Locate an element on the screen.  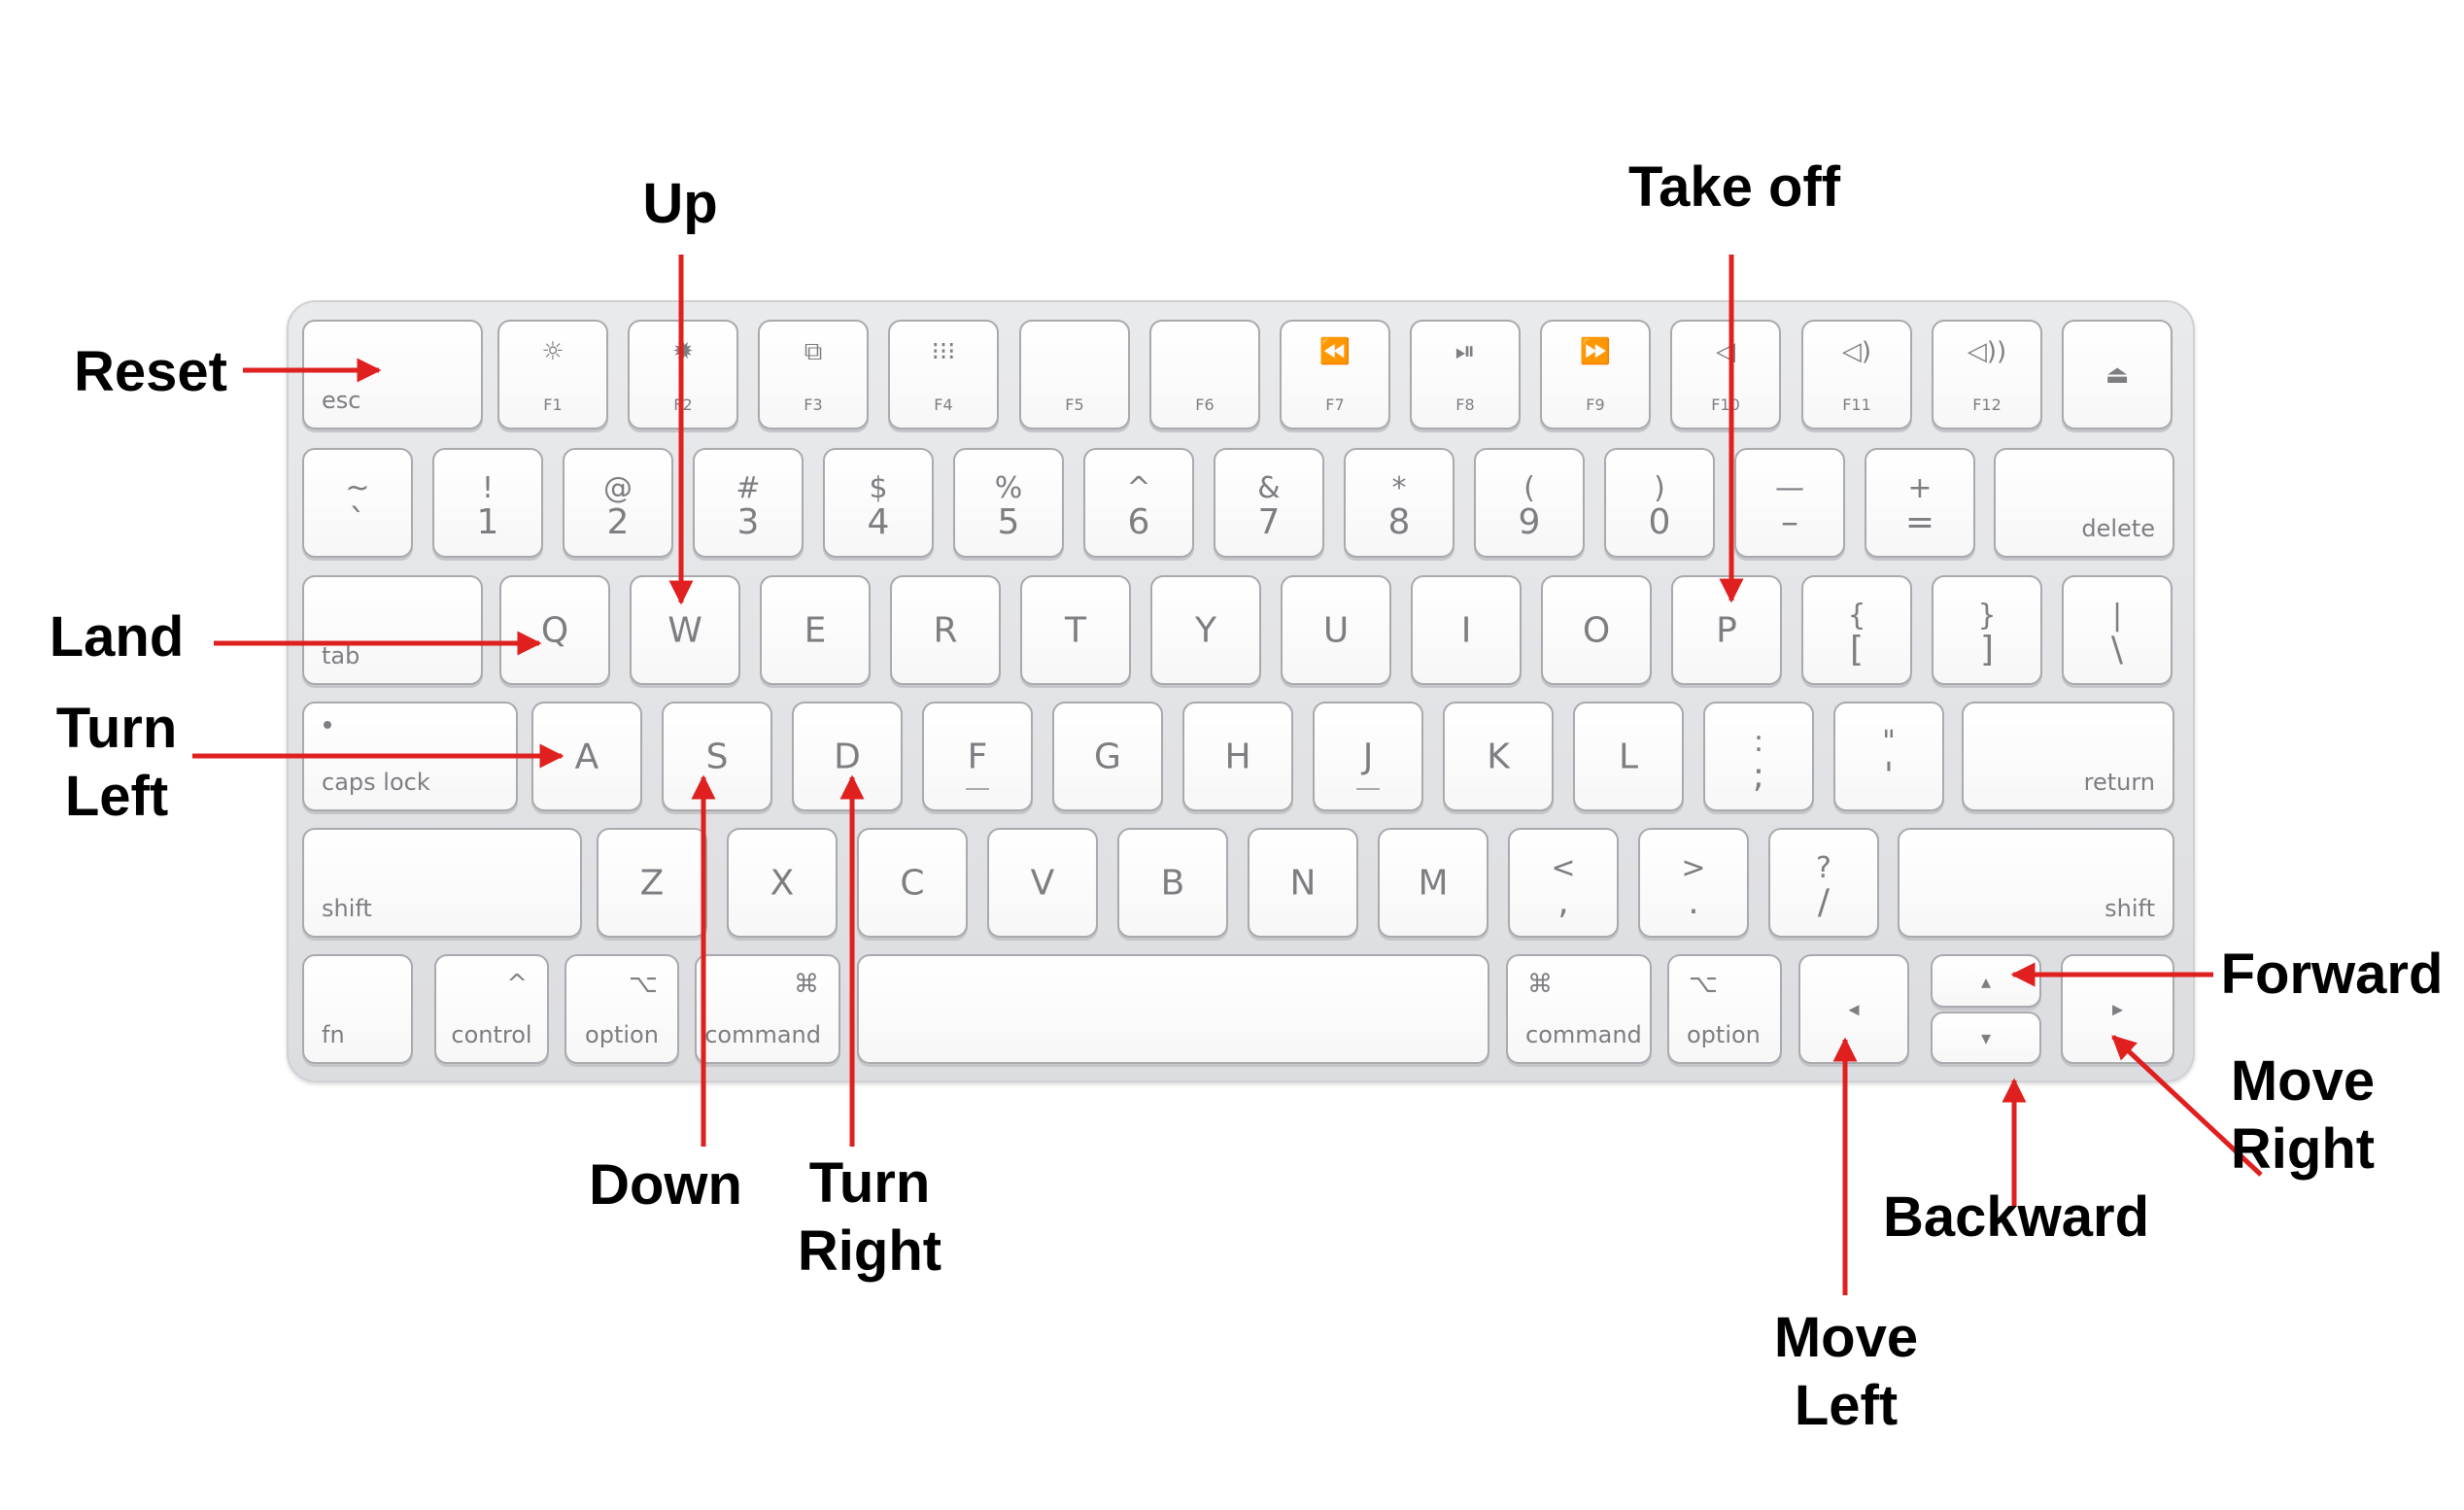
key-top-symbol: | is located at coordinates (2117, 616).